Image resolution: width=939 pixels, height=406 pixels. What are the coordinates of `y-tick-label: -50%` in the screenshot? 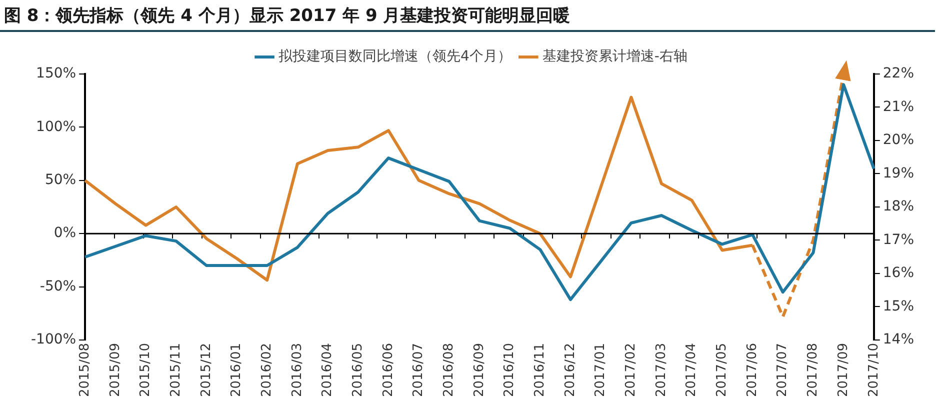 It's located at (58, 286).